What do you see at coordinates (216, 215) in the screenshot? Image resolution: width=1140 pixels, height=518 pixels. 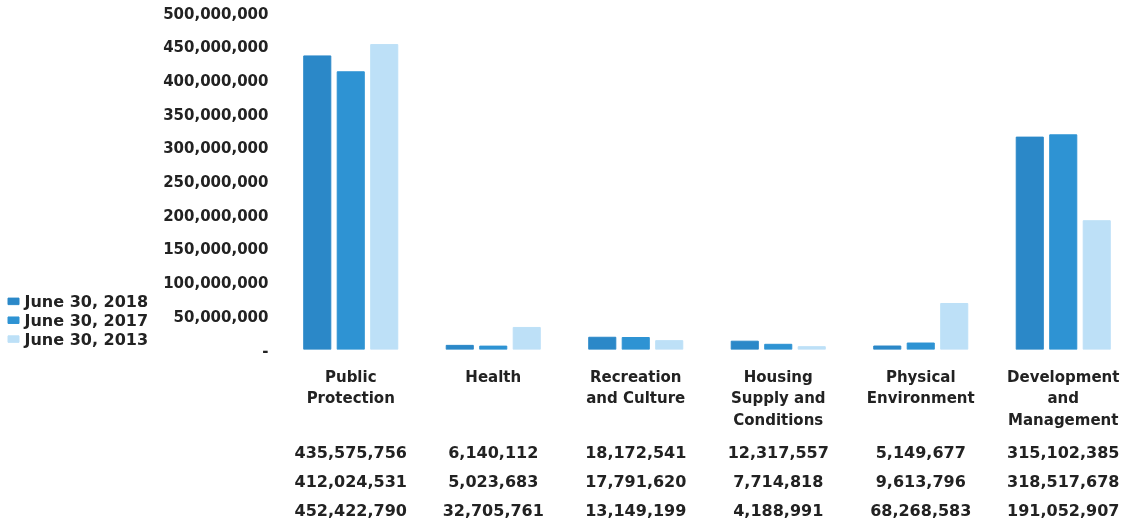 I see `y-tick-label: 200,000,000` at bounding box center [216, 215].